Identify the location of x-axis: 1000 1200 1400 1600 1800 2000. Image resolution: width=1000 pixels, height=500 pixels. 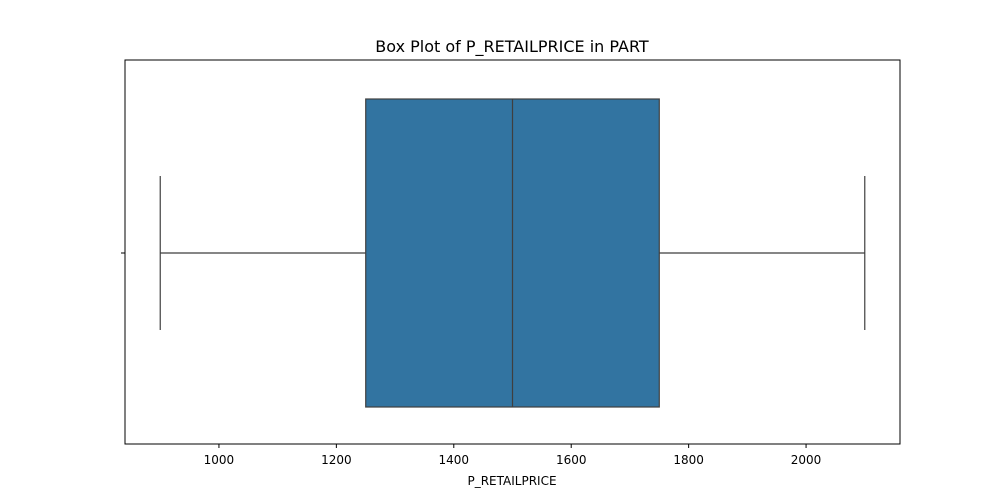
(513, 455).